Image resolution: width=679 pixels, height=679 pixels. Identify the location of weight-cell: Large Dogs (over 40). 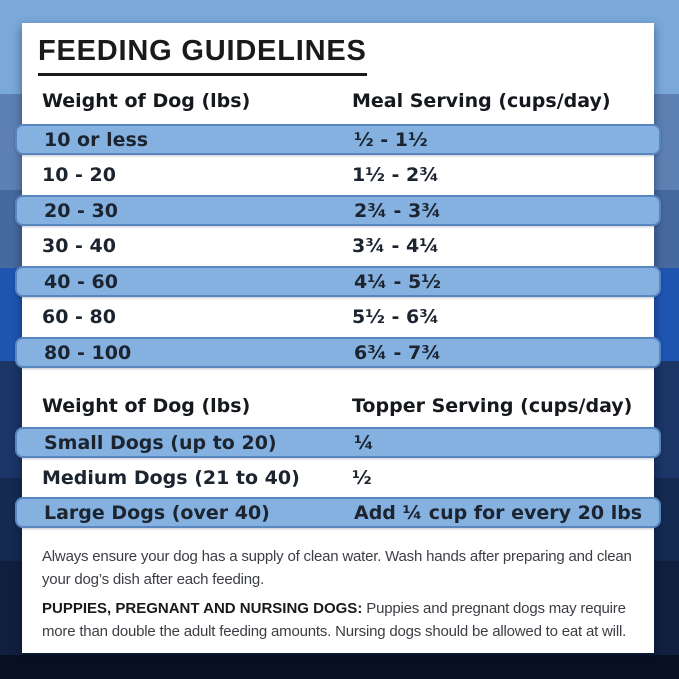
(157, 512).